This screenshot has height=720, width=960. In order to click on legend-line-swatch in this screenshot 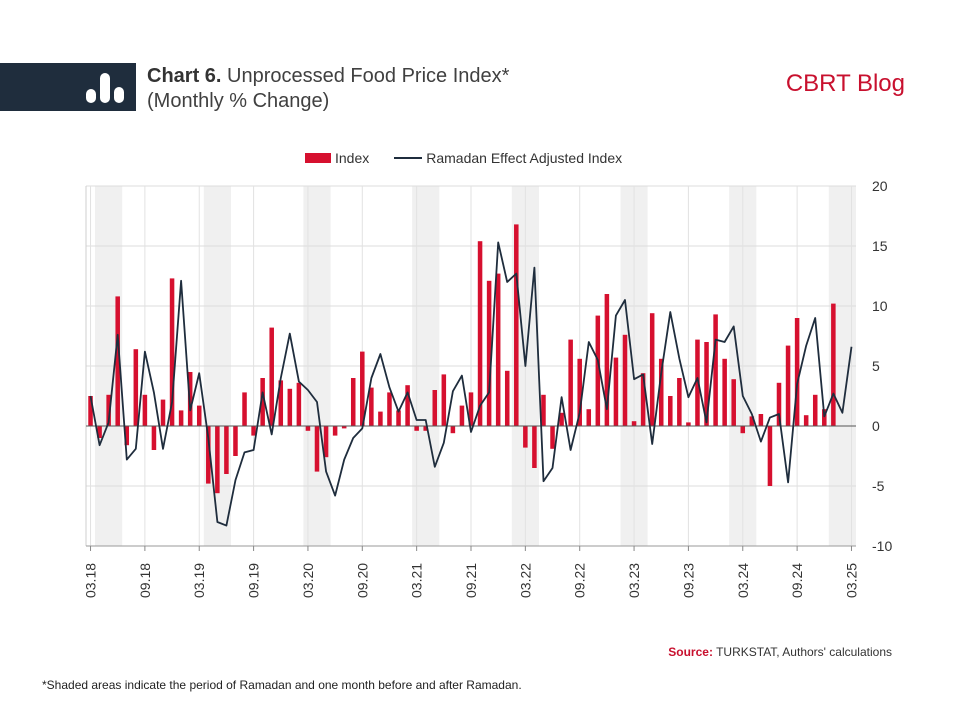, I will do `click(408, 158)`.